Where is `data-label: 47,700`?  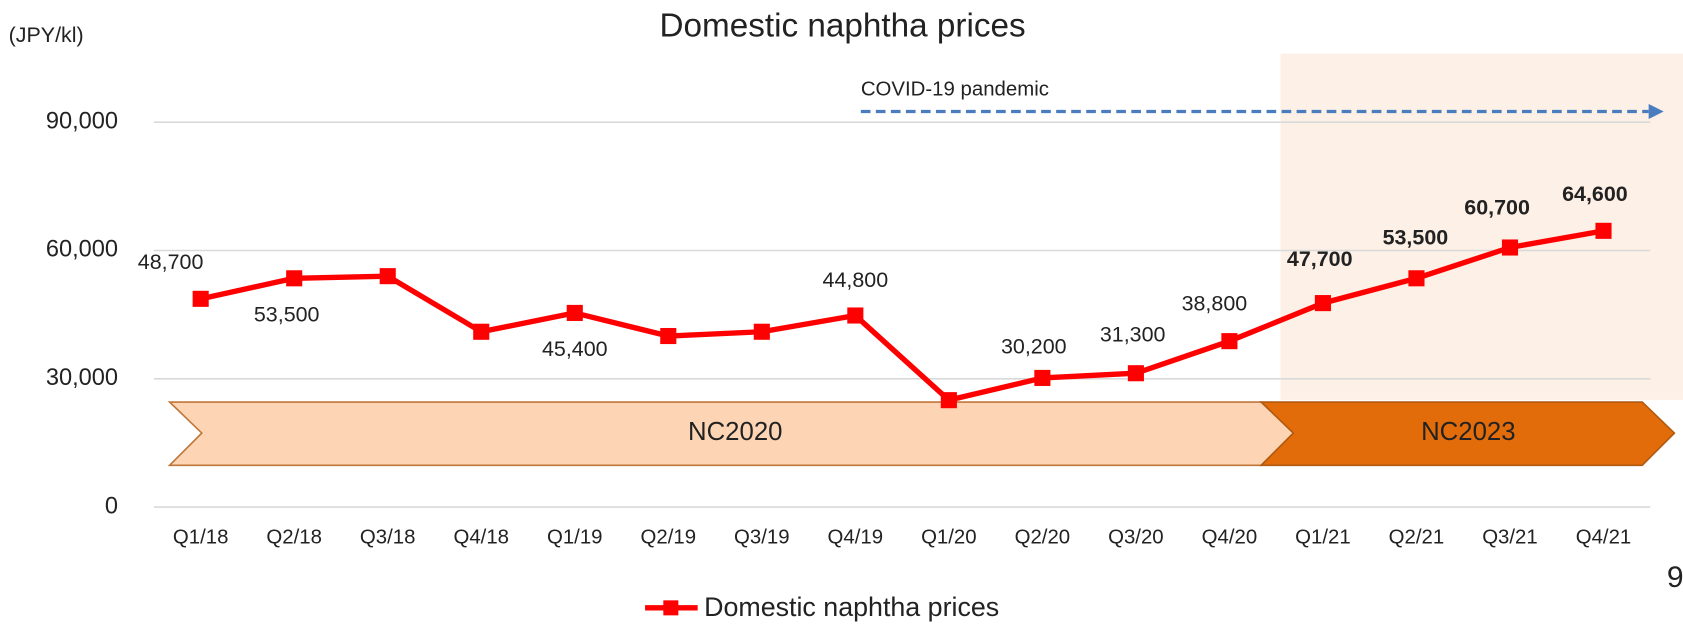 data-label: 47,700 is located at coordinates (1320, 259).